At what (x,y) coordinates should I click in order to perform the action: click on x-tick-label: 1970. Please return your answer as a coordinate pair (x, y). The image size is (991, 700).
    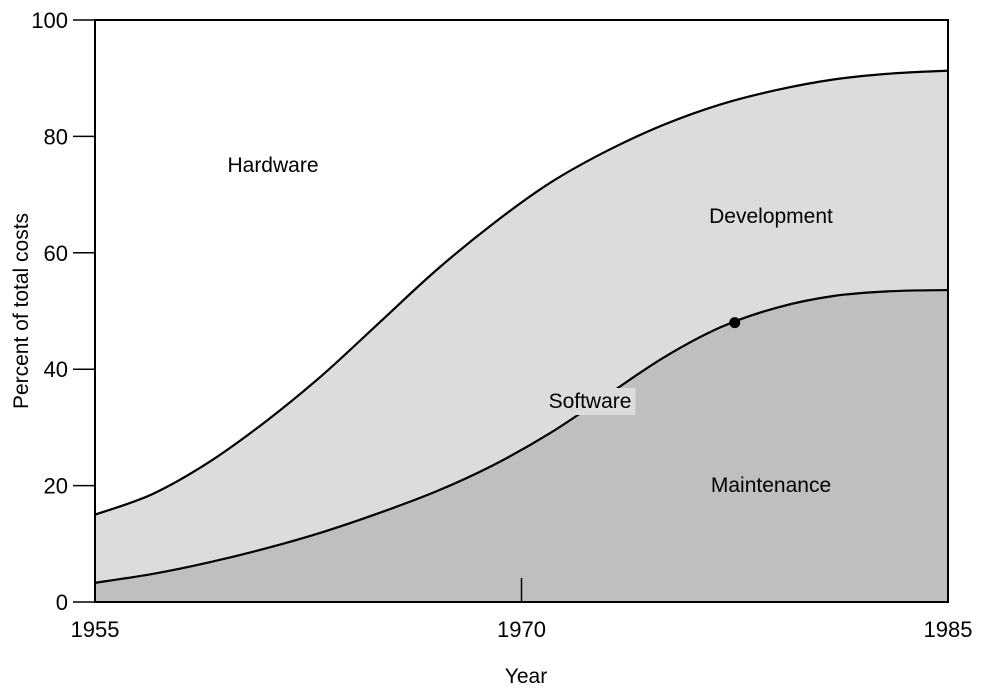
    Looking at the image, I should click on (521, 629).